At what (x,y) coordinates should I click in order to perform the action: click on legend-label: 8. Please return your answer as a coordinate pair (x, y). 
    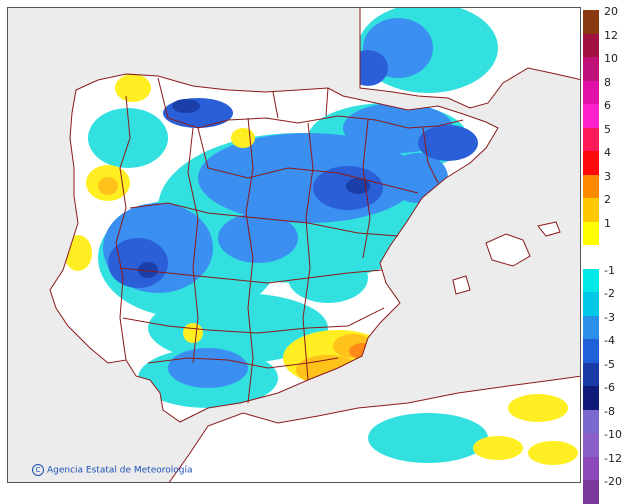
    Looking at the image, I should click on (607, 82).